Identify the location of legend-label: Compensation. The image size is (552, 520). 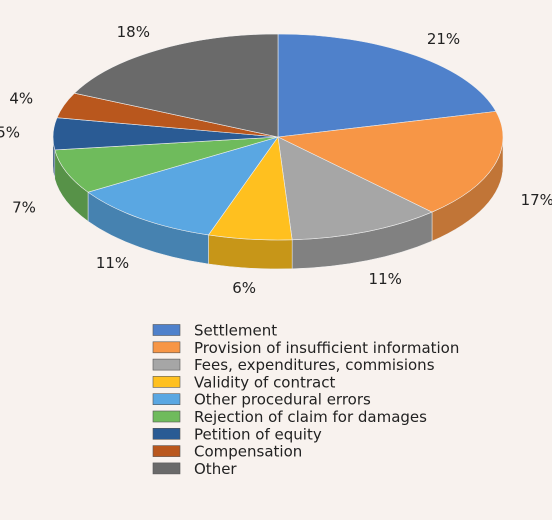
(248, 452).